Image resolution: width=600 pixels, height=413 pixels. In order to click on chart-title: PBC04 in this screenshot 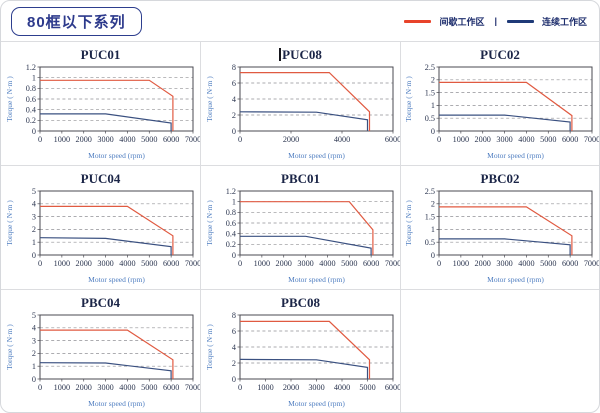, I will do `click(100, 302)`.